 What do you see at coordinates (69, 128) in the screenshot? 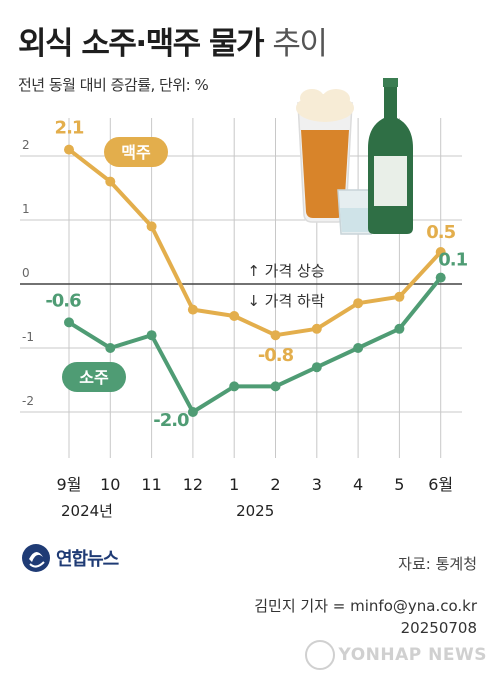
I see `data-label: 2.1` at bounding box center [69, 128].